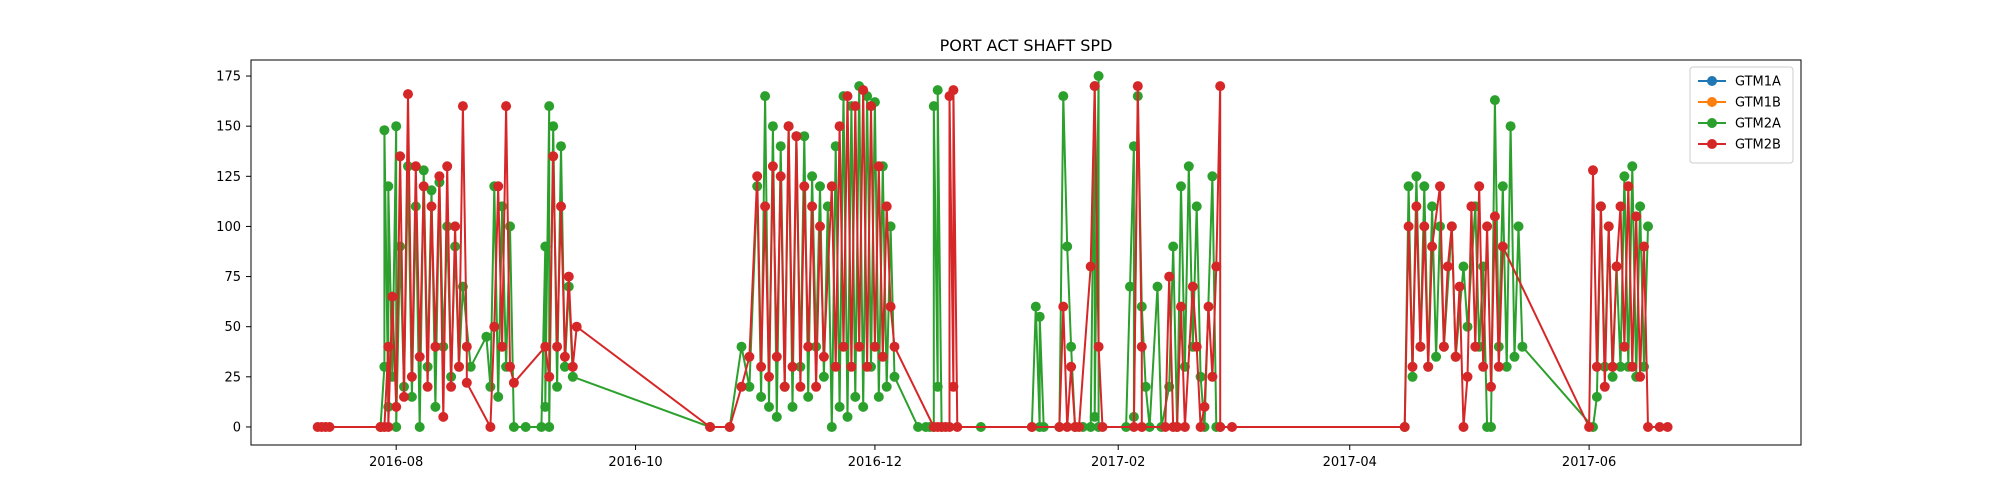 Image resolution: width=2000 pixels, height=500 pixels. I want to click on legend: GTM1A GTM1B GTM2A GTM2B, so click(1741, 115).